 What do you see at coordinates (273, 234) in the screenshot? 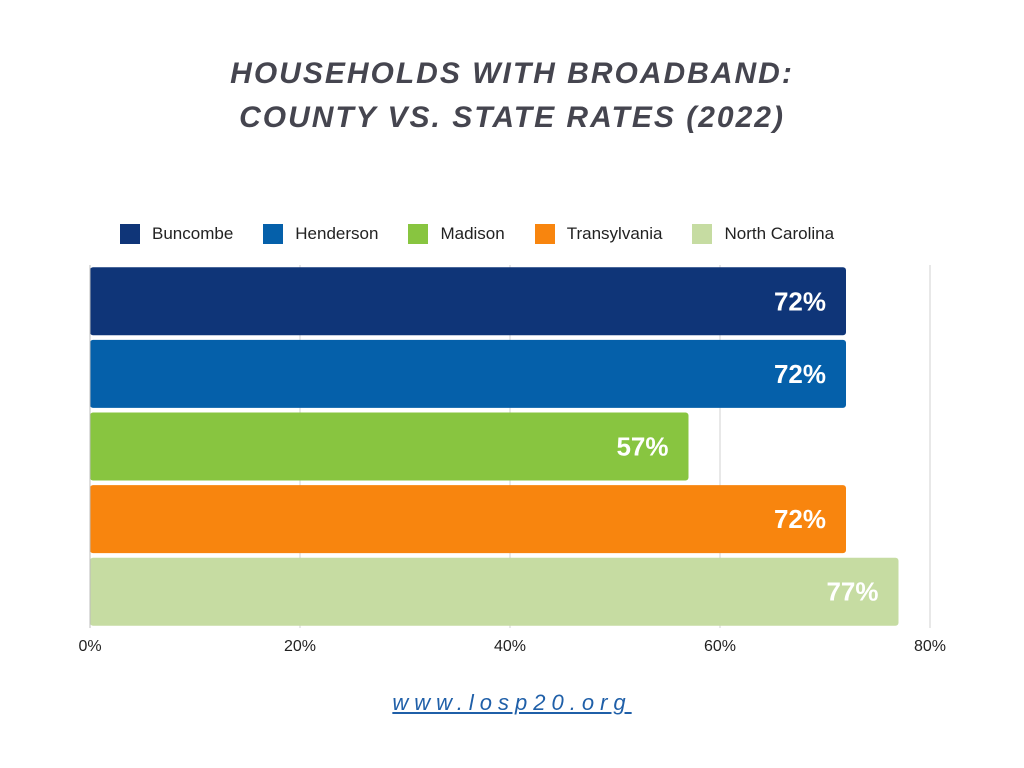
I see `legend-swatch-henderson` at bounding box center [273, 234].